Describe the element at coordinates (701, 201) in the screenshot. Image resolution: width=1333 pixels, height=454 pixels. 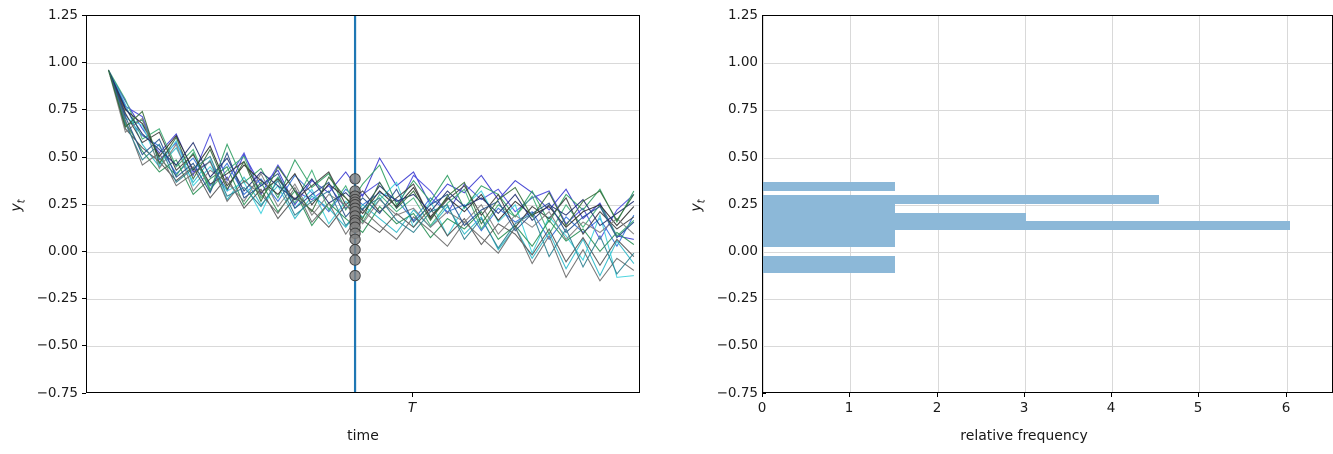
I see `right-y-axis-label-subscript: t` at that location.